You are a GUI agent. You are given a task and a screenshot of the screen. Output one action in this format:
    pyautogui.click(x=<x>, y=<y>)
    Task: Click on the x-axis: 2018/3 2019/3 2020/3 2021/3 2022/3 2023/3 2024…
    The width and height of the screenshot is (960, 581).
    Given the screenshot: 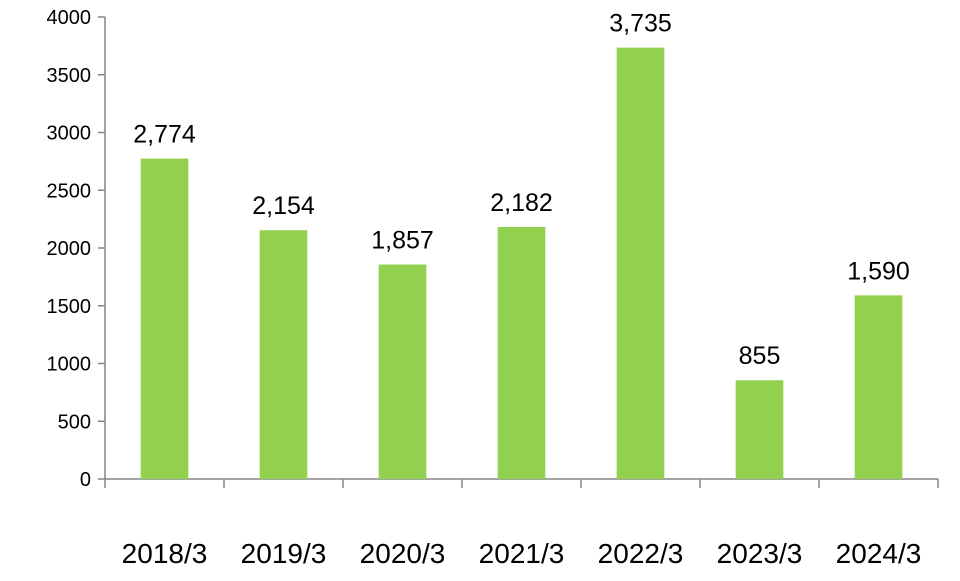 What is the action you would take?
    pyautogui.click(x=521, y=523)
    